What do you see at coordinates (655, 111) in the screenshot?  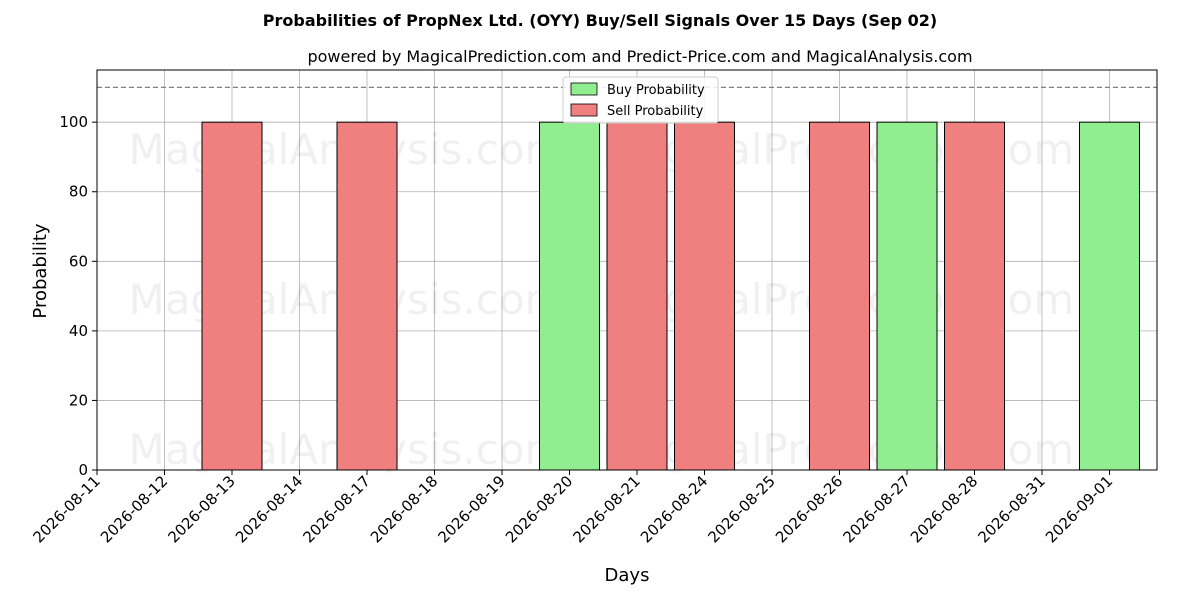 I see `legend-sell-label: Sell Probability` at bounding box center [655, 111].